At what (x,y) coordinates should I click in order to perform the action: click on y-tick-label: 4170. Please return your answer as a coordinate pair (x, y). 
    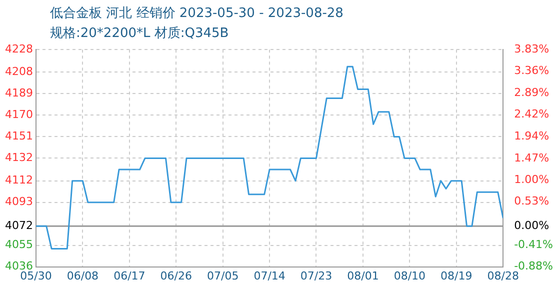
    Looking at the image, I should click on (18, 115).